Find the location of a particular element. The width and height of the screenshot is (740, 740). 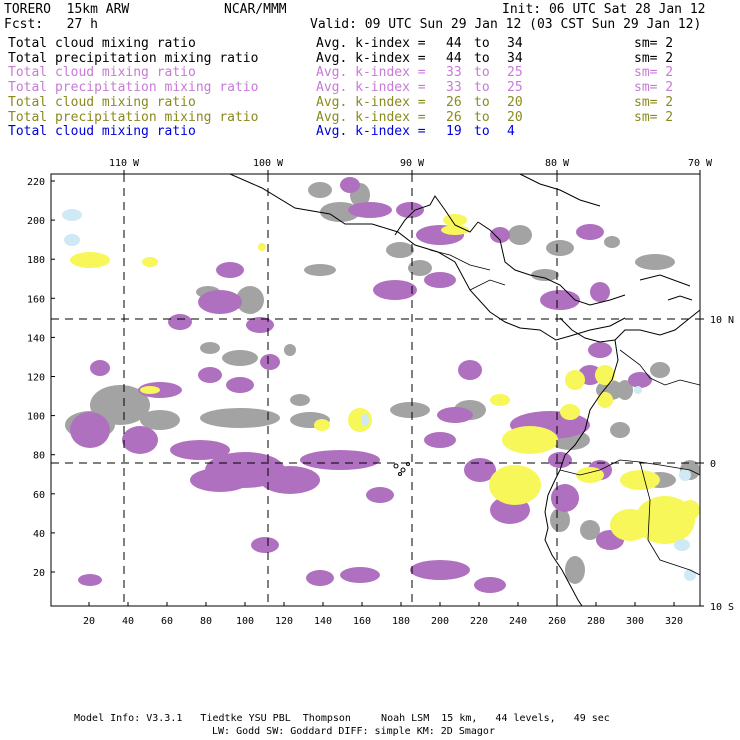

x-tick-label: 80 is located at coordinates (206, 621).